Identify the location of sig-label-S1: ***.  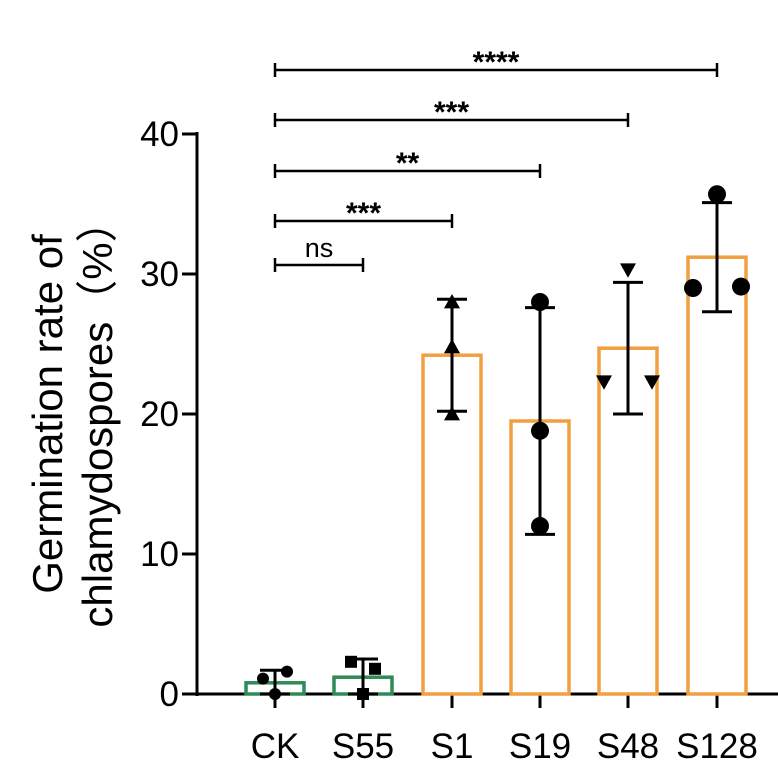
(363, 213).